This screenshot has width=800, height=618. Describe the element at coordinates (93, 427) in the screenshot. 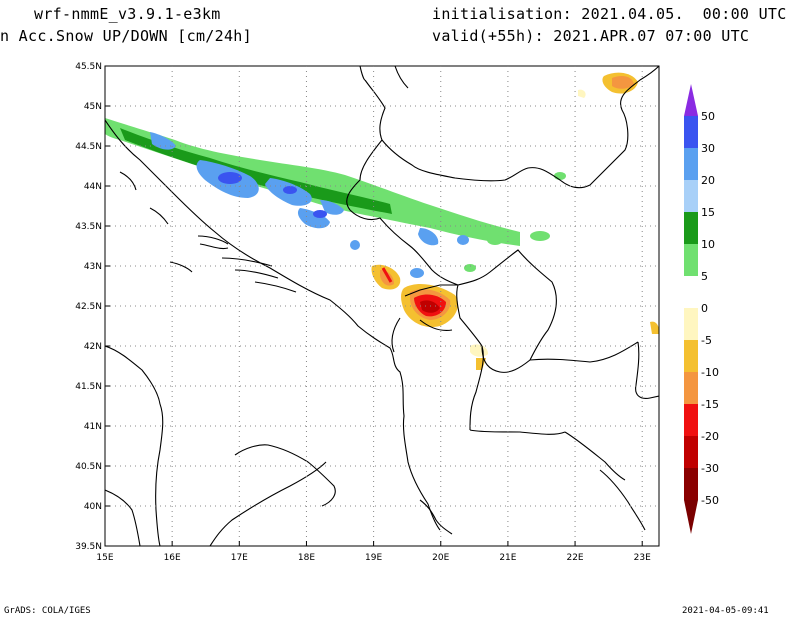

I see `lat-tick-label: 41N` at that location.